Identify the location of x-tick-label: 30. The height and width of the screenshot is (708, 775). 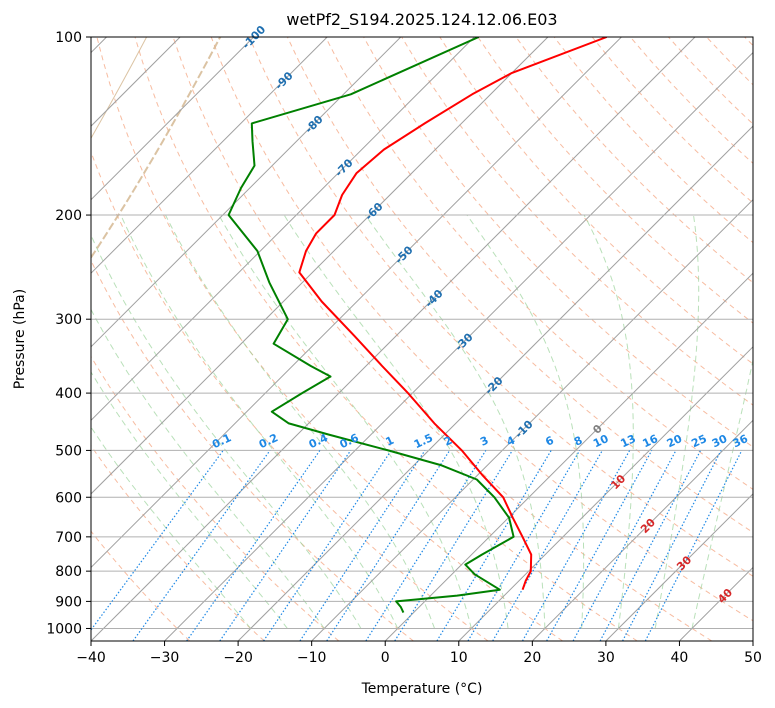
(606, 658).